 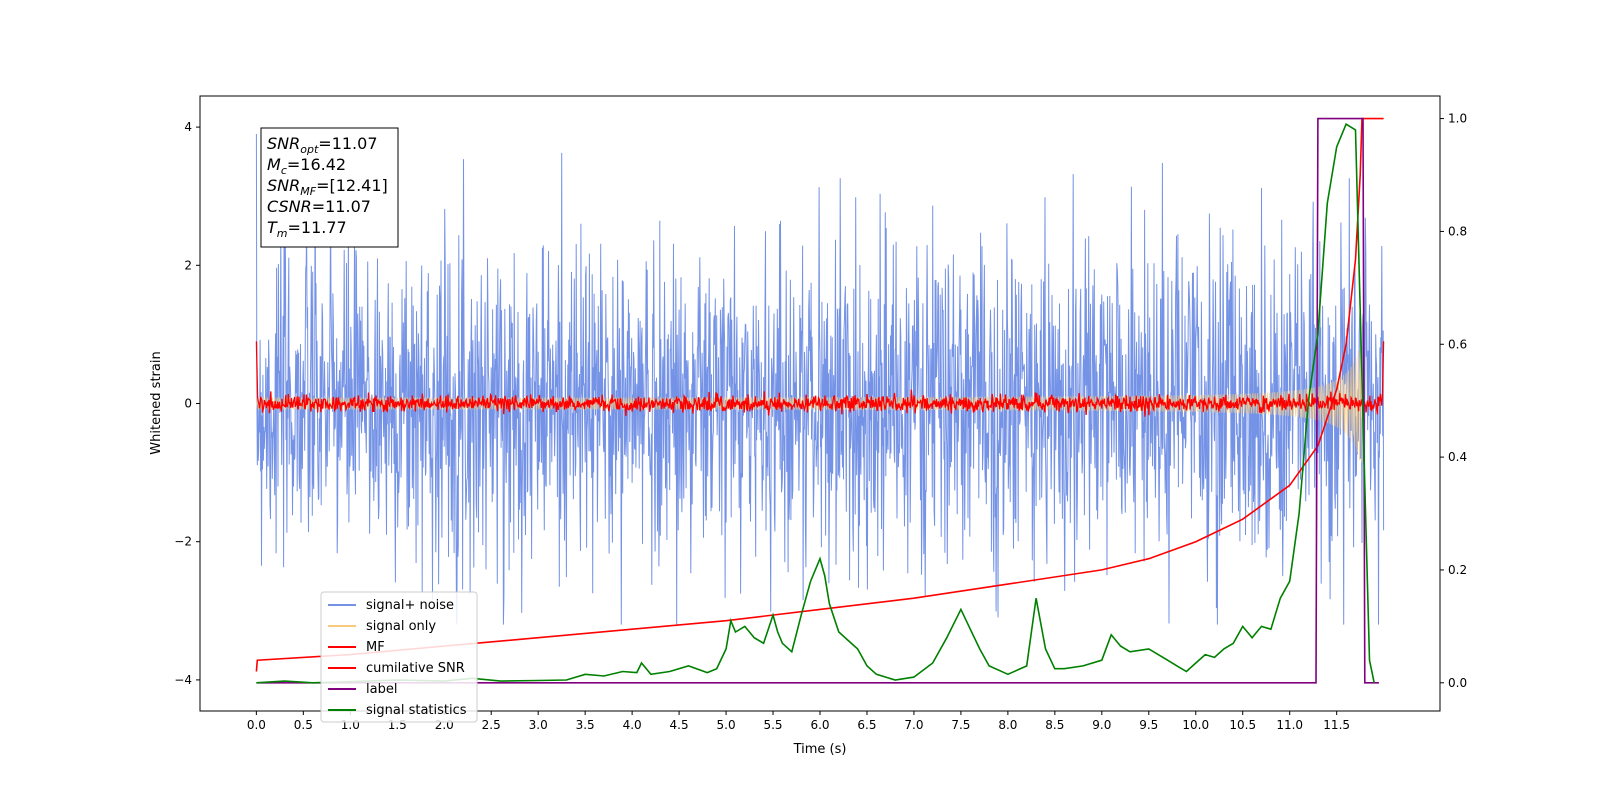 What do you see at coordinates (1007, 725) in the screenshot?
I see `x-tick-label: 8.0` at bounding box center [1007, 725].